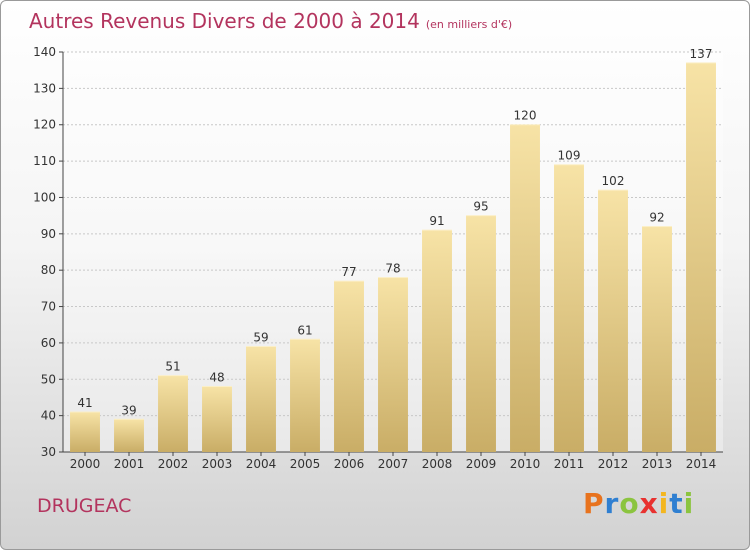  What do you see at coordinates (173, 464) in the screenshot?
I see `x-tick-label: 2002` at bounding box center [173, 464].